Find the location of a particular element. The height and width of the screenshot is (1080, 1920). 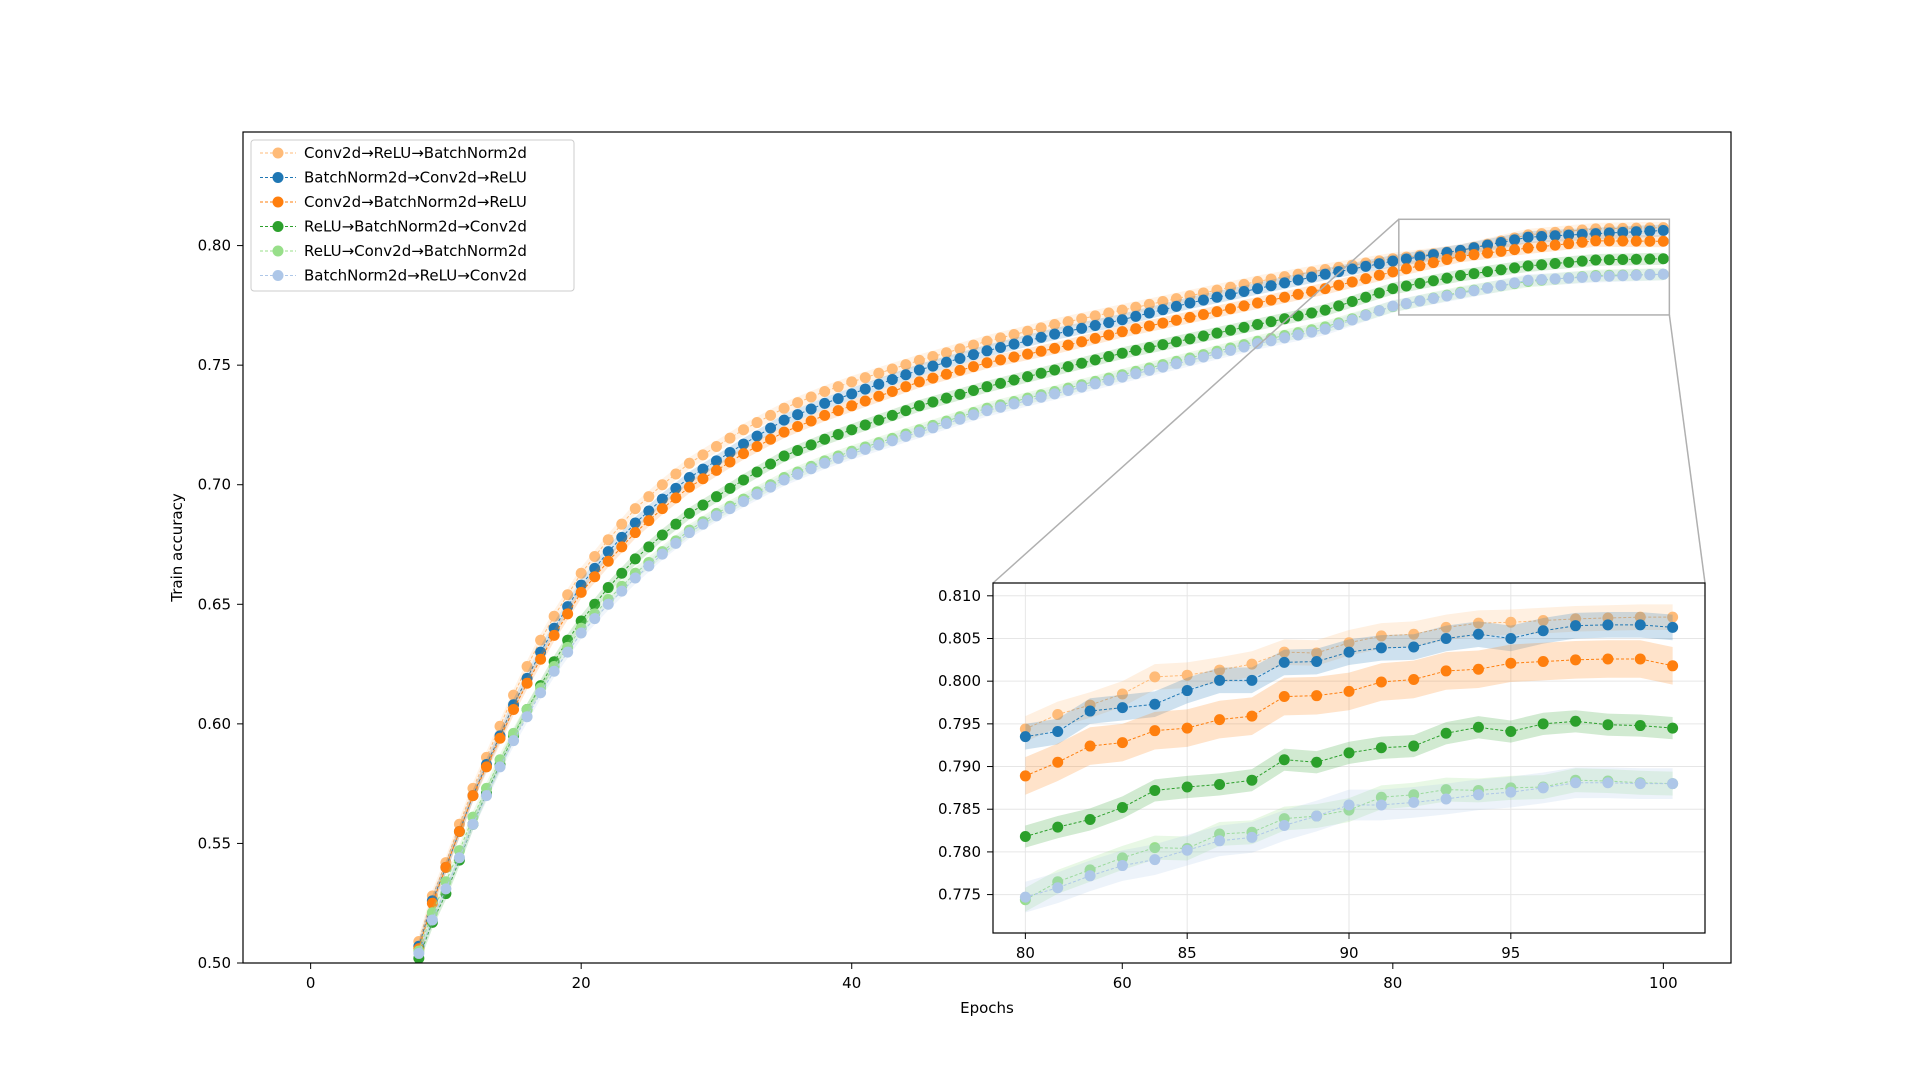

x-tick-label: 80 is located at coordinates (1392, 983).